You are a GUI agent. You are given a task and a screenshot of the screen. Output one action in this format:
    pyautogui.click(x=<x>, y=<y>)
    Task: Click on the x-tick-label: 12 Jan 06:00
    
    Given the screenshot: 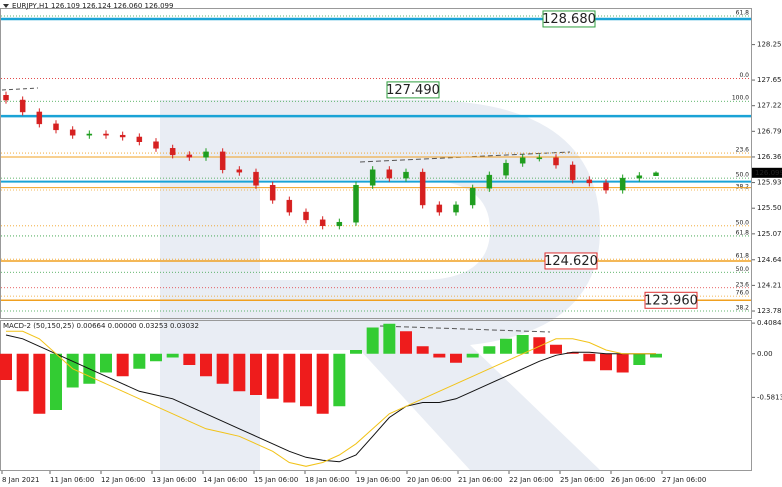 What is the action you would take?
    pyautogui.click(x=123, y=480)
    